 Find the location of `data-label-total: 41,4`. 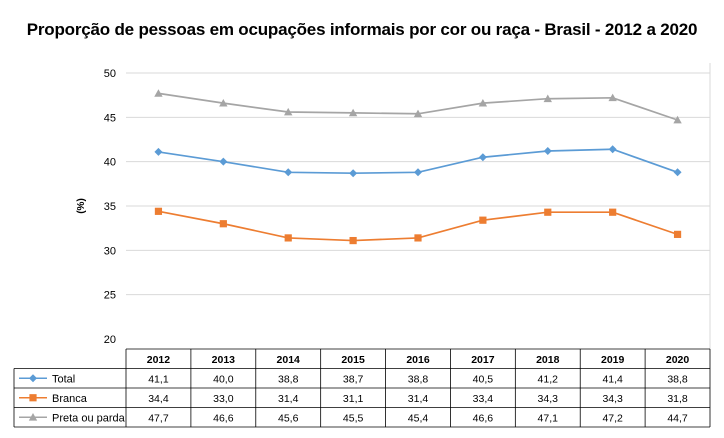

data-label-total: 41,4 is located at coordinates (612, 380).